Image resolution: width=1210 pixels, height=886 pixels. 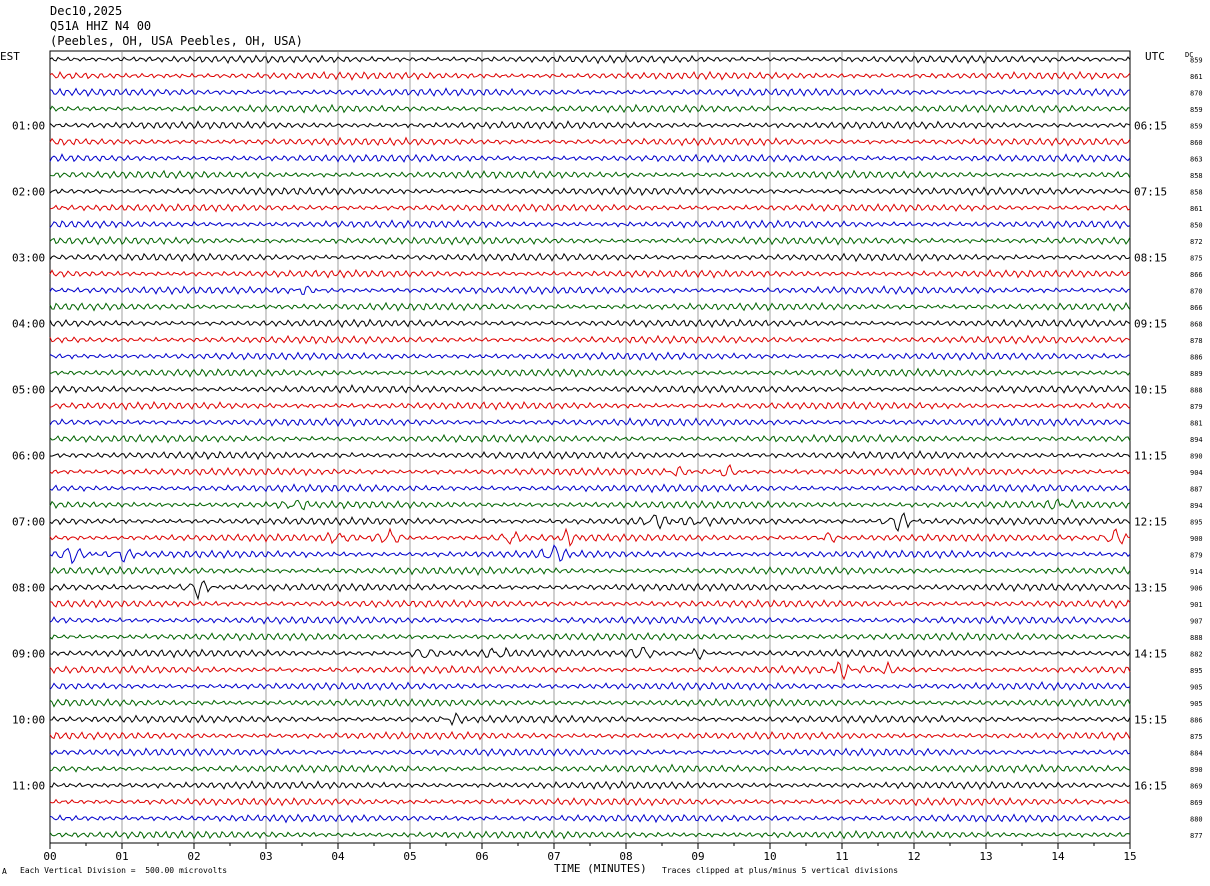 I want to click on right-hour-label: 11:15, so click(x=1150, y=455).